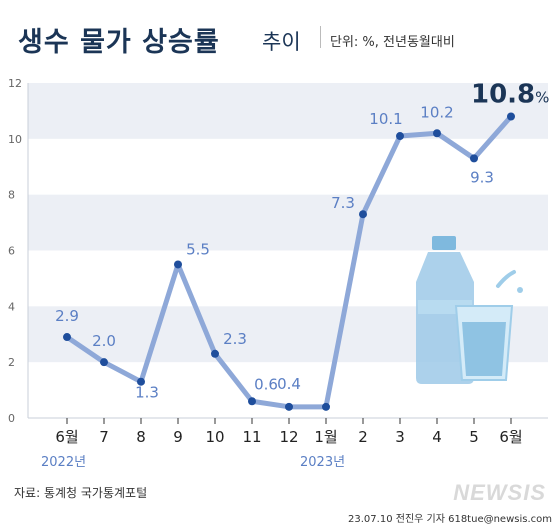  What do you see at coordinates (63, 462) in the screenshot?
I see `year-label: 2022년` at bounding box center [63, 462].